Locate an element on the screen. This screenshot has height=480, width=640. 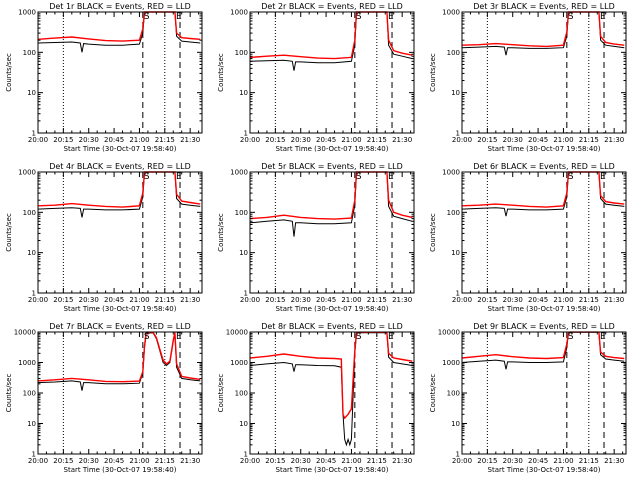
chart-title: Det 9r BLACK = Events, RED = LLD is located at coordinates (544, 326).